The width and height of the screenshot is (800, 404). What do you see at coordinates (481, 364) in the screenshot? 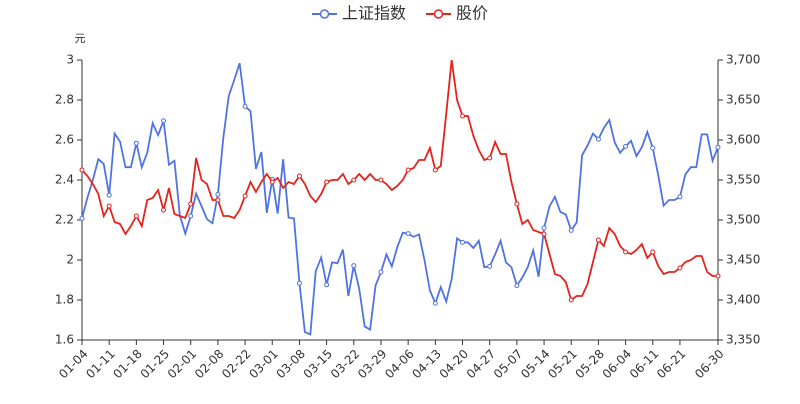
I see `x-tick-label: 04-27` at bounding box center [481, 364].